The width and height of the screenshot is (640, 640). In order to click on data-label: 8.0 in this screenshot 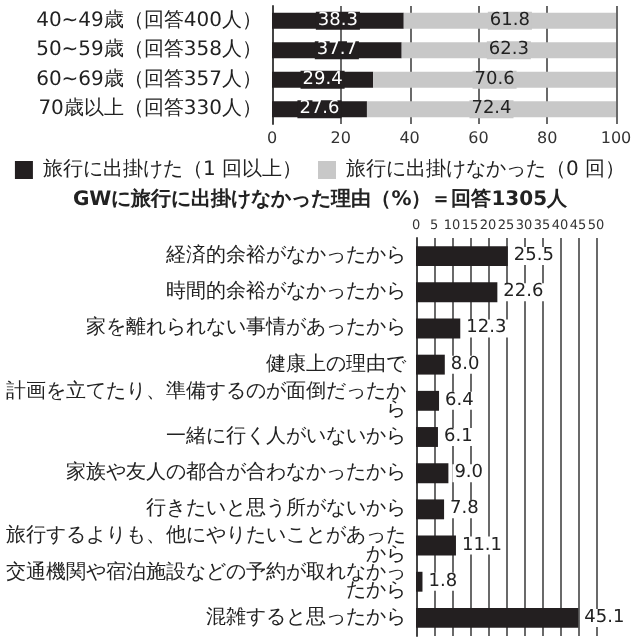, I will do `click(465, 364)`.